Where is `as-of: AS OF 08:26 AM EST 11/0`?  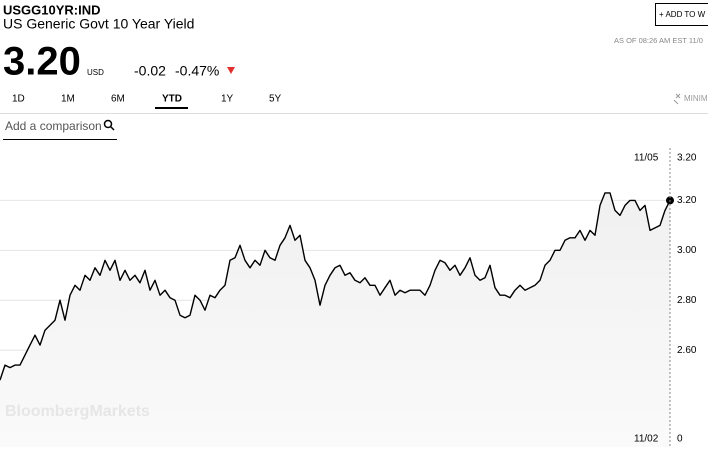
as-of: AS OF 08:26 AM EST 11/0 is located at coordinates (658, 40).